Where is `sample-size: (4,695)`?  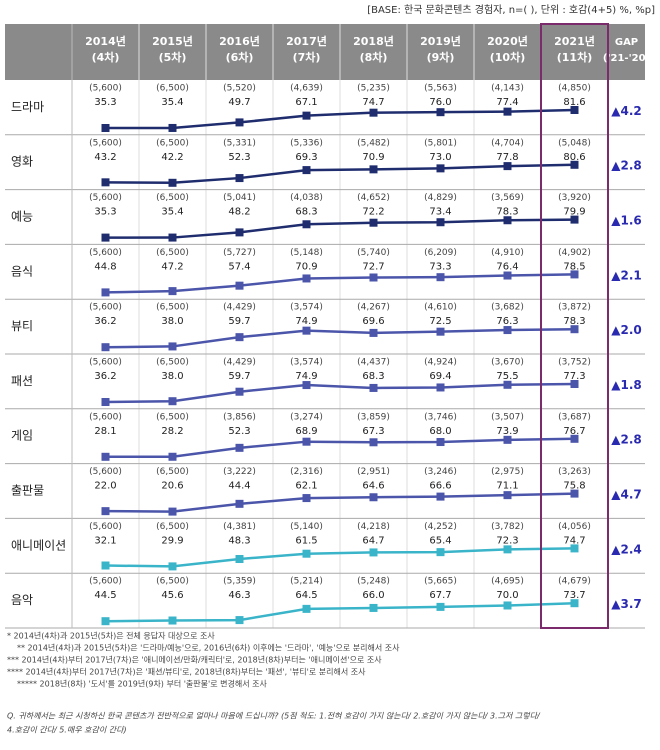 sample-size: (4,695) is located at coordinates (507, 582).